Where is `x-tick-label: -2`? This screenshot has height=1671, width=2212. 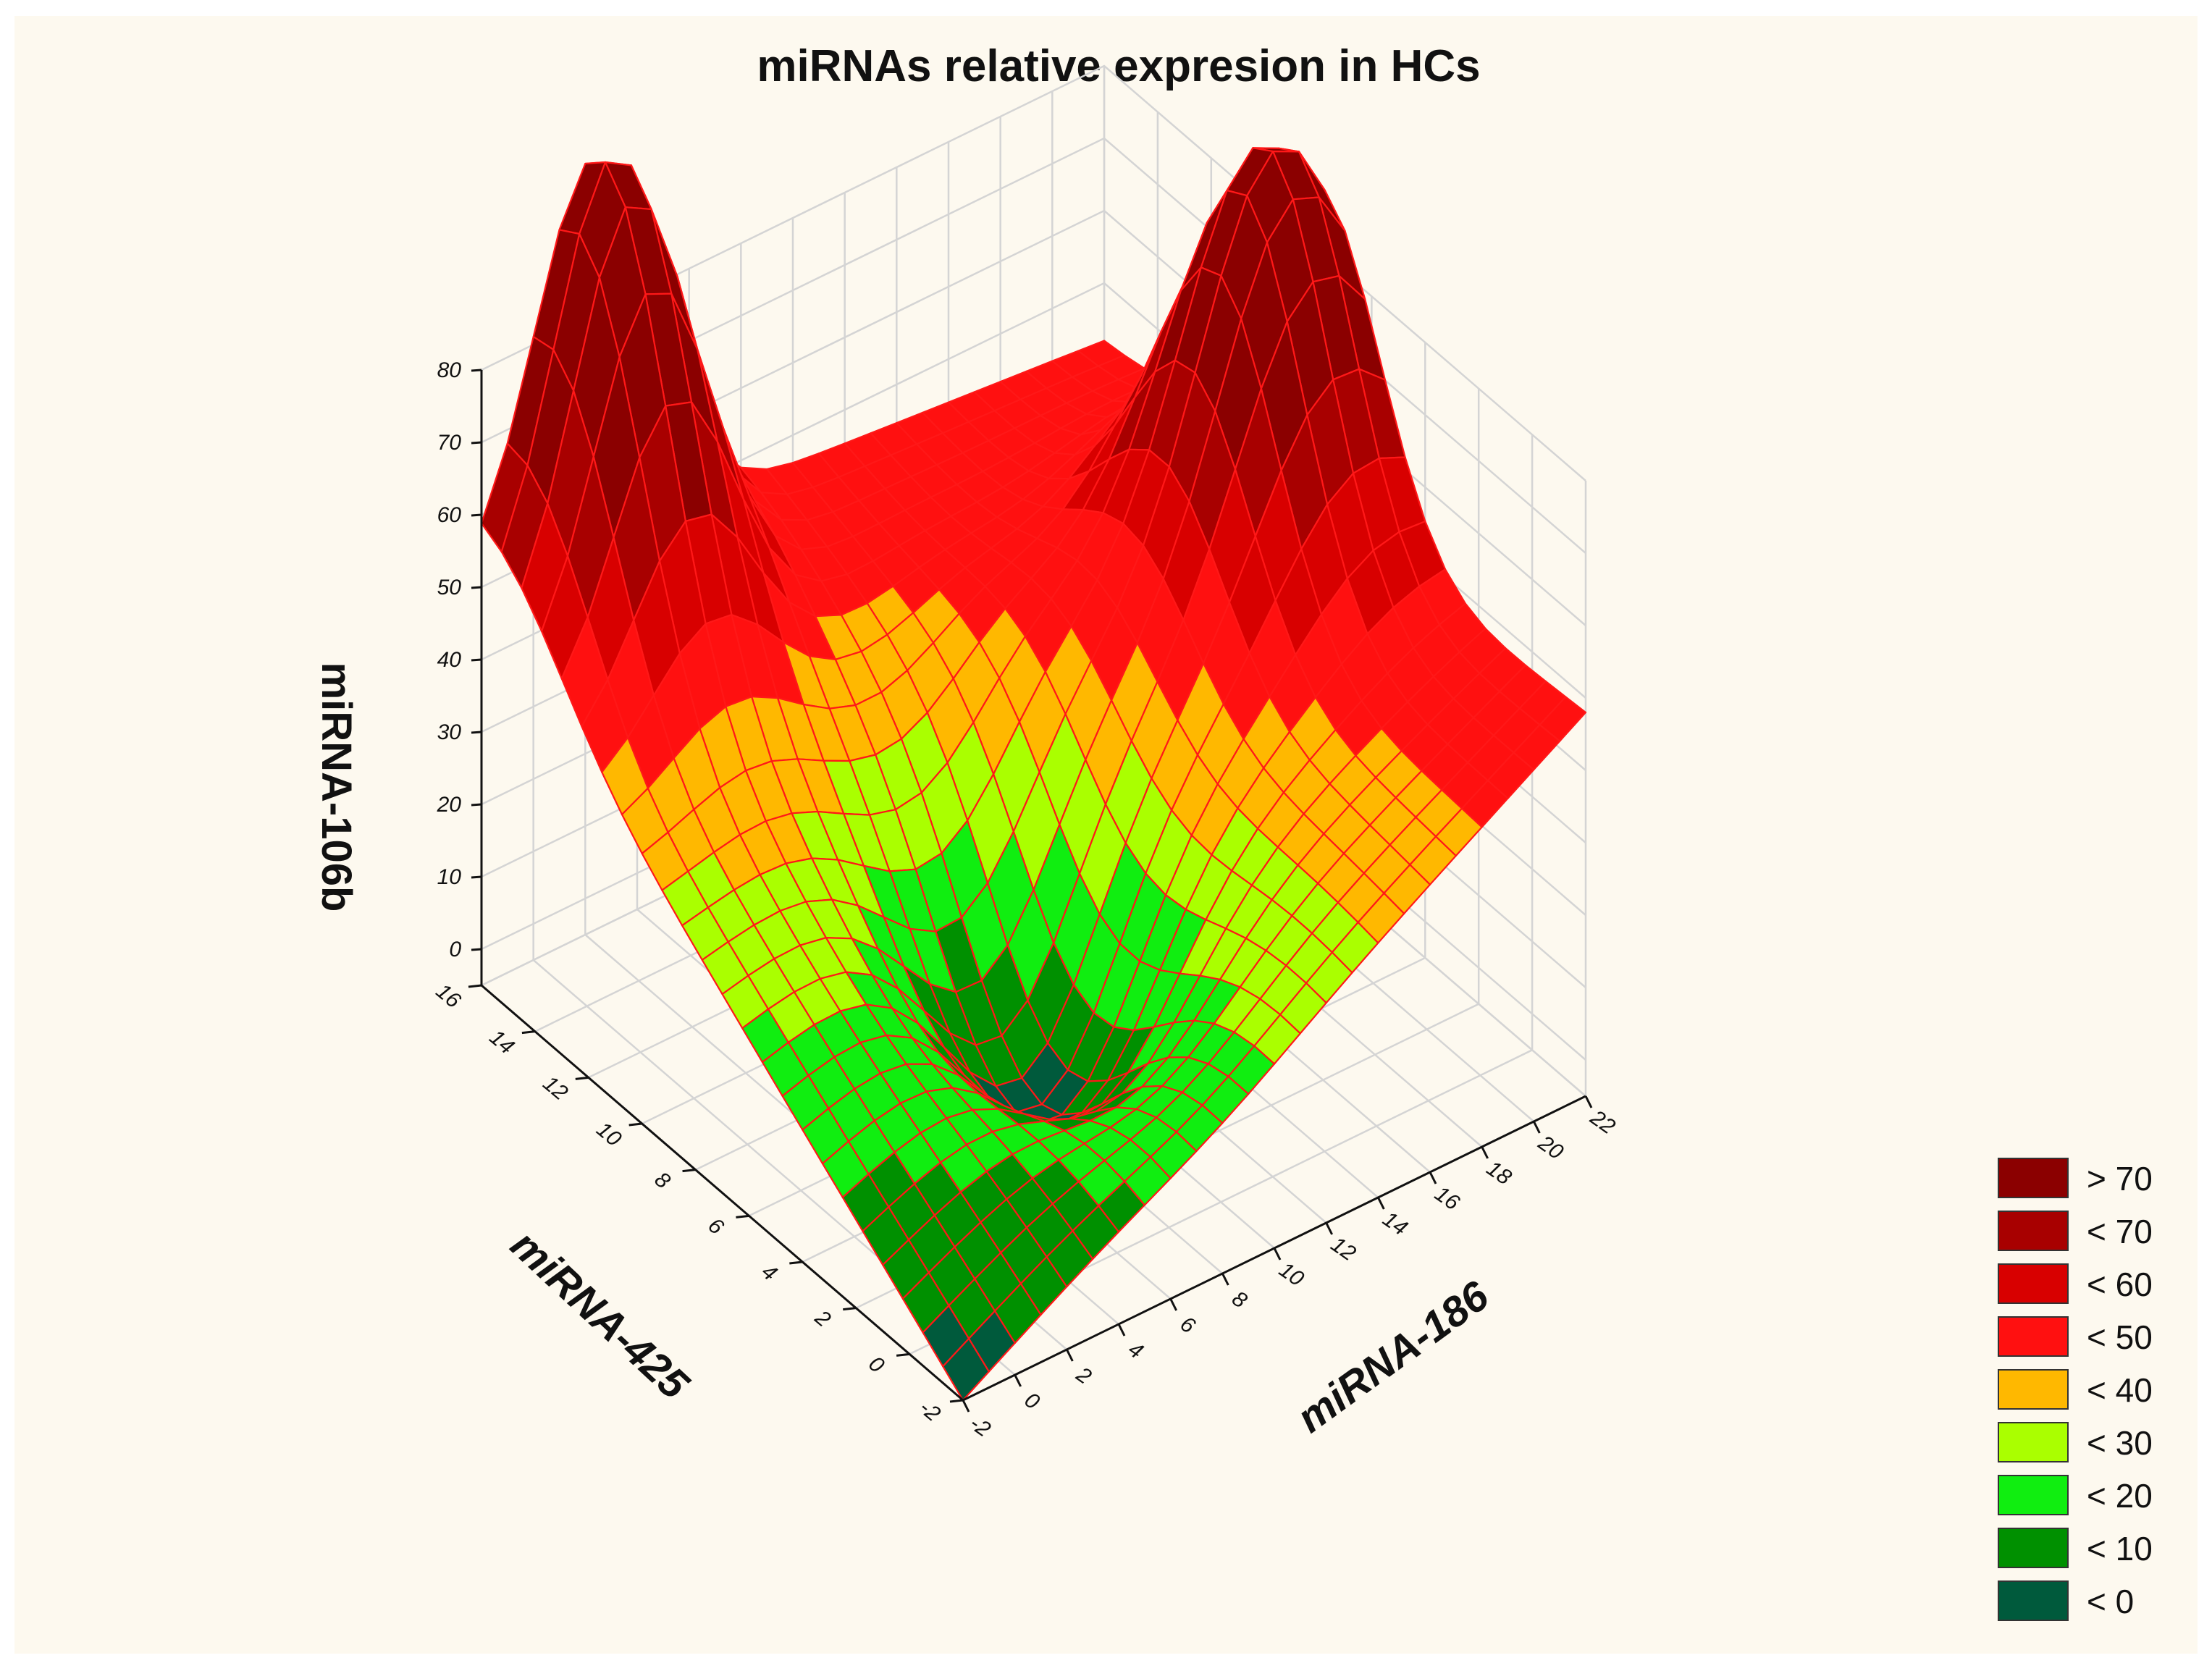 x-tick-label: -2 is located at coordinates (980, 1426).